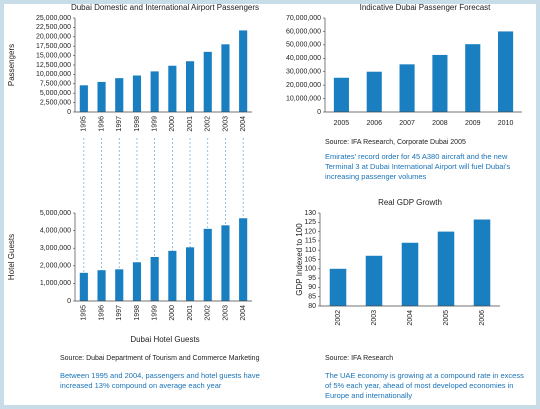 The image size is (540, 409). Describe the element at coordinates (164, 339) in the screenshot. I see `chart-title: Dubai Hotel Guests` at that location.